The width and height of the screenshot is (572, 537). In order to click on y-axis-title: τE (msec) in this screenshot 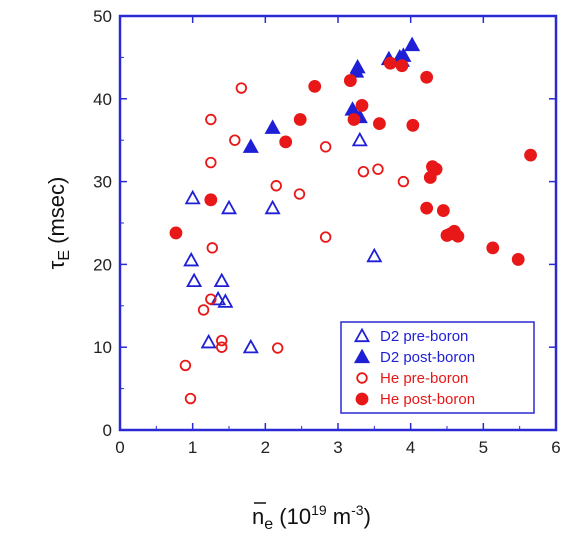, I will do `click(58, 223)`.